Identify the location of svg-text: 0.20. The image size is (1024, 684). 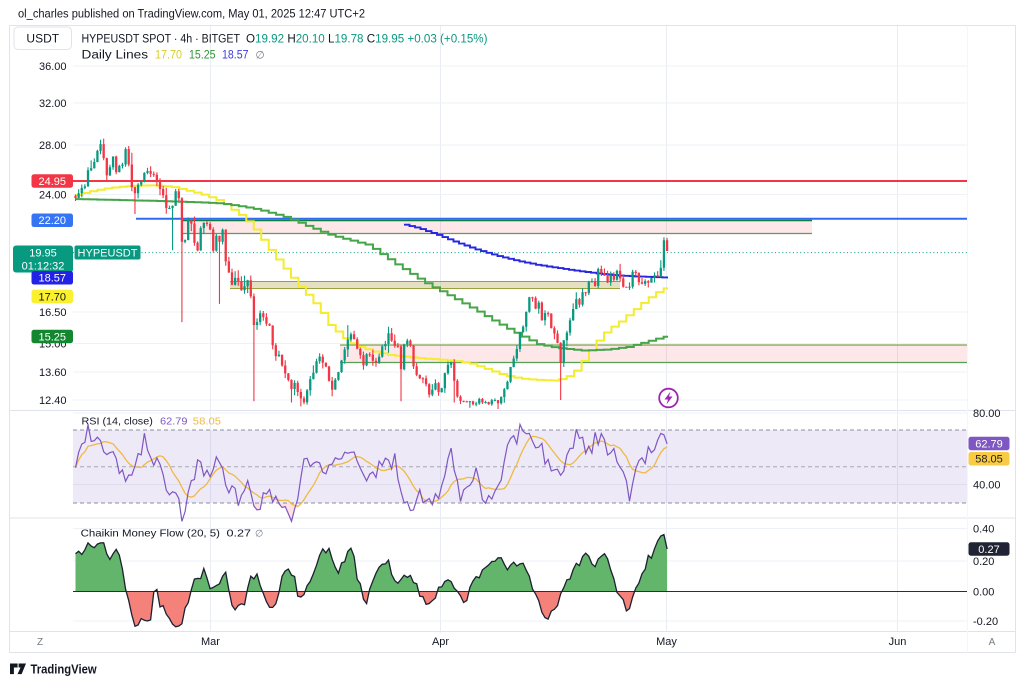
(983, 562).